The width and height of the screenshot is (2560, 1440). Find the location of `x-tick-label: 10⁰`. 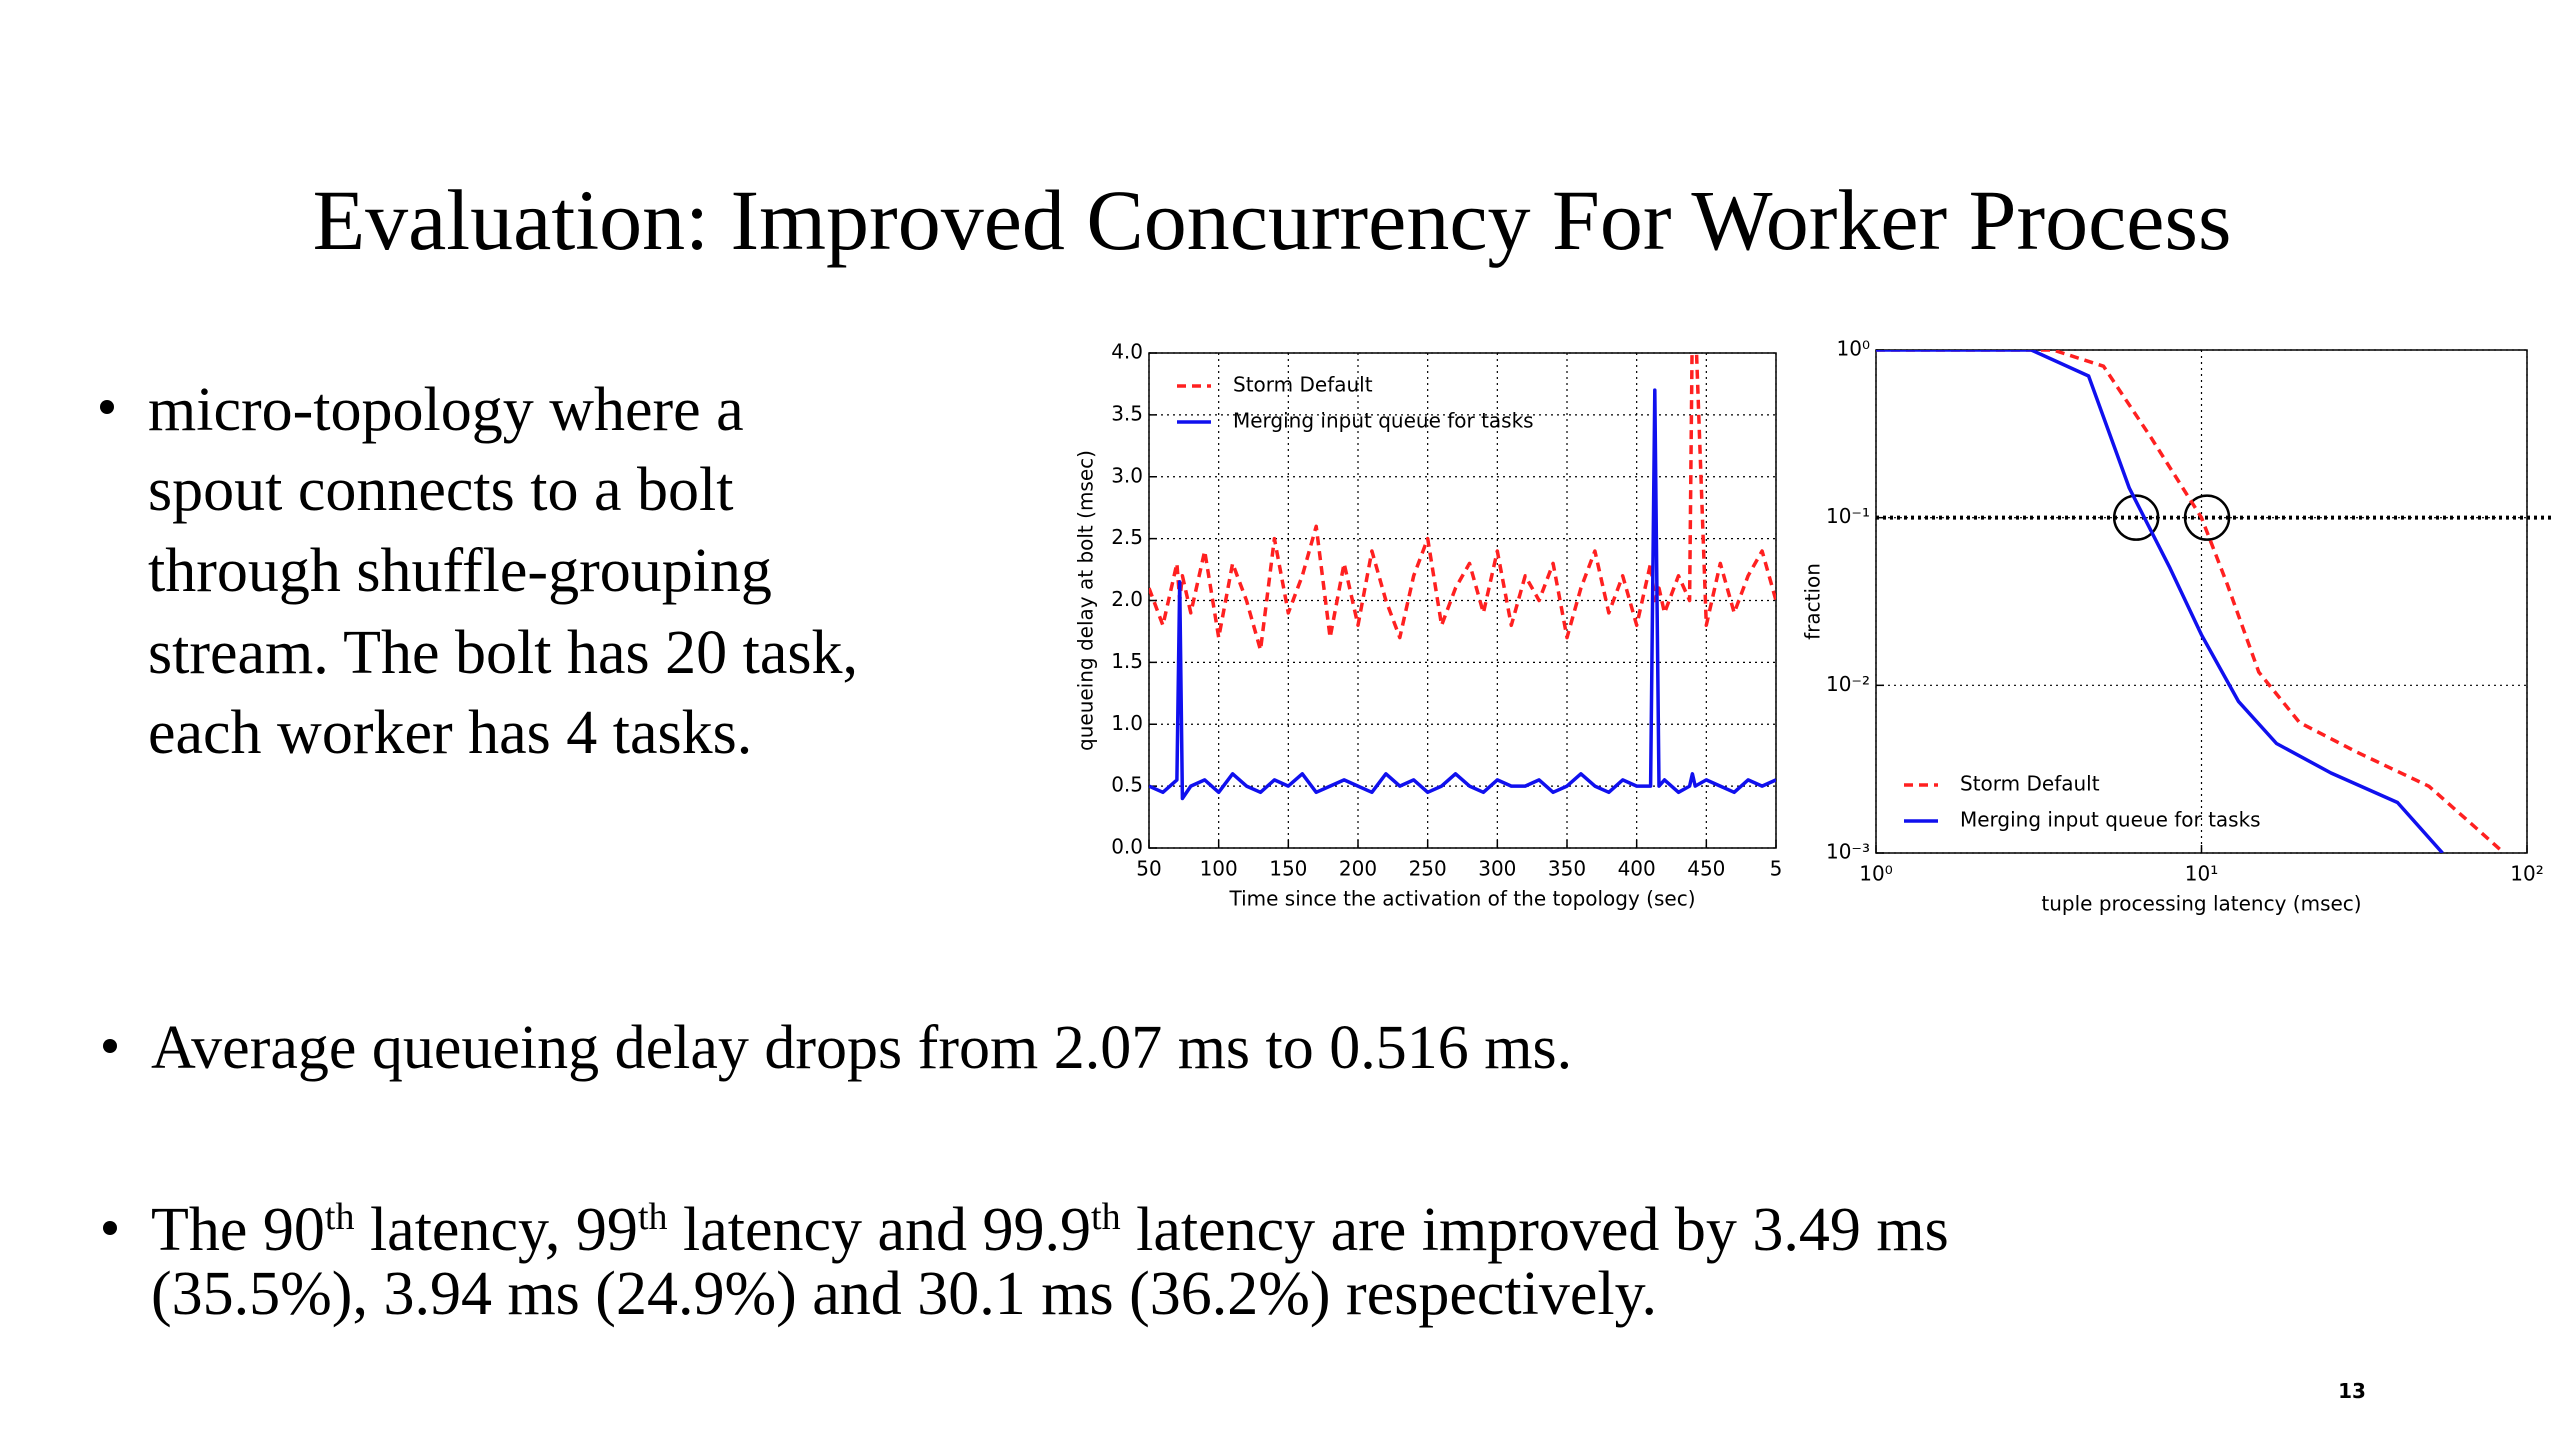

x-tick-label: 10⁰ is located at coordinates (1875, 874).